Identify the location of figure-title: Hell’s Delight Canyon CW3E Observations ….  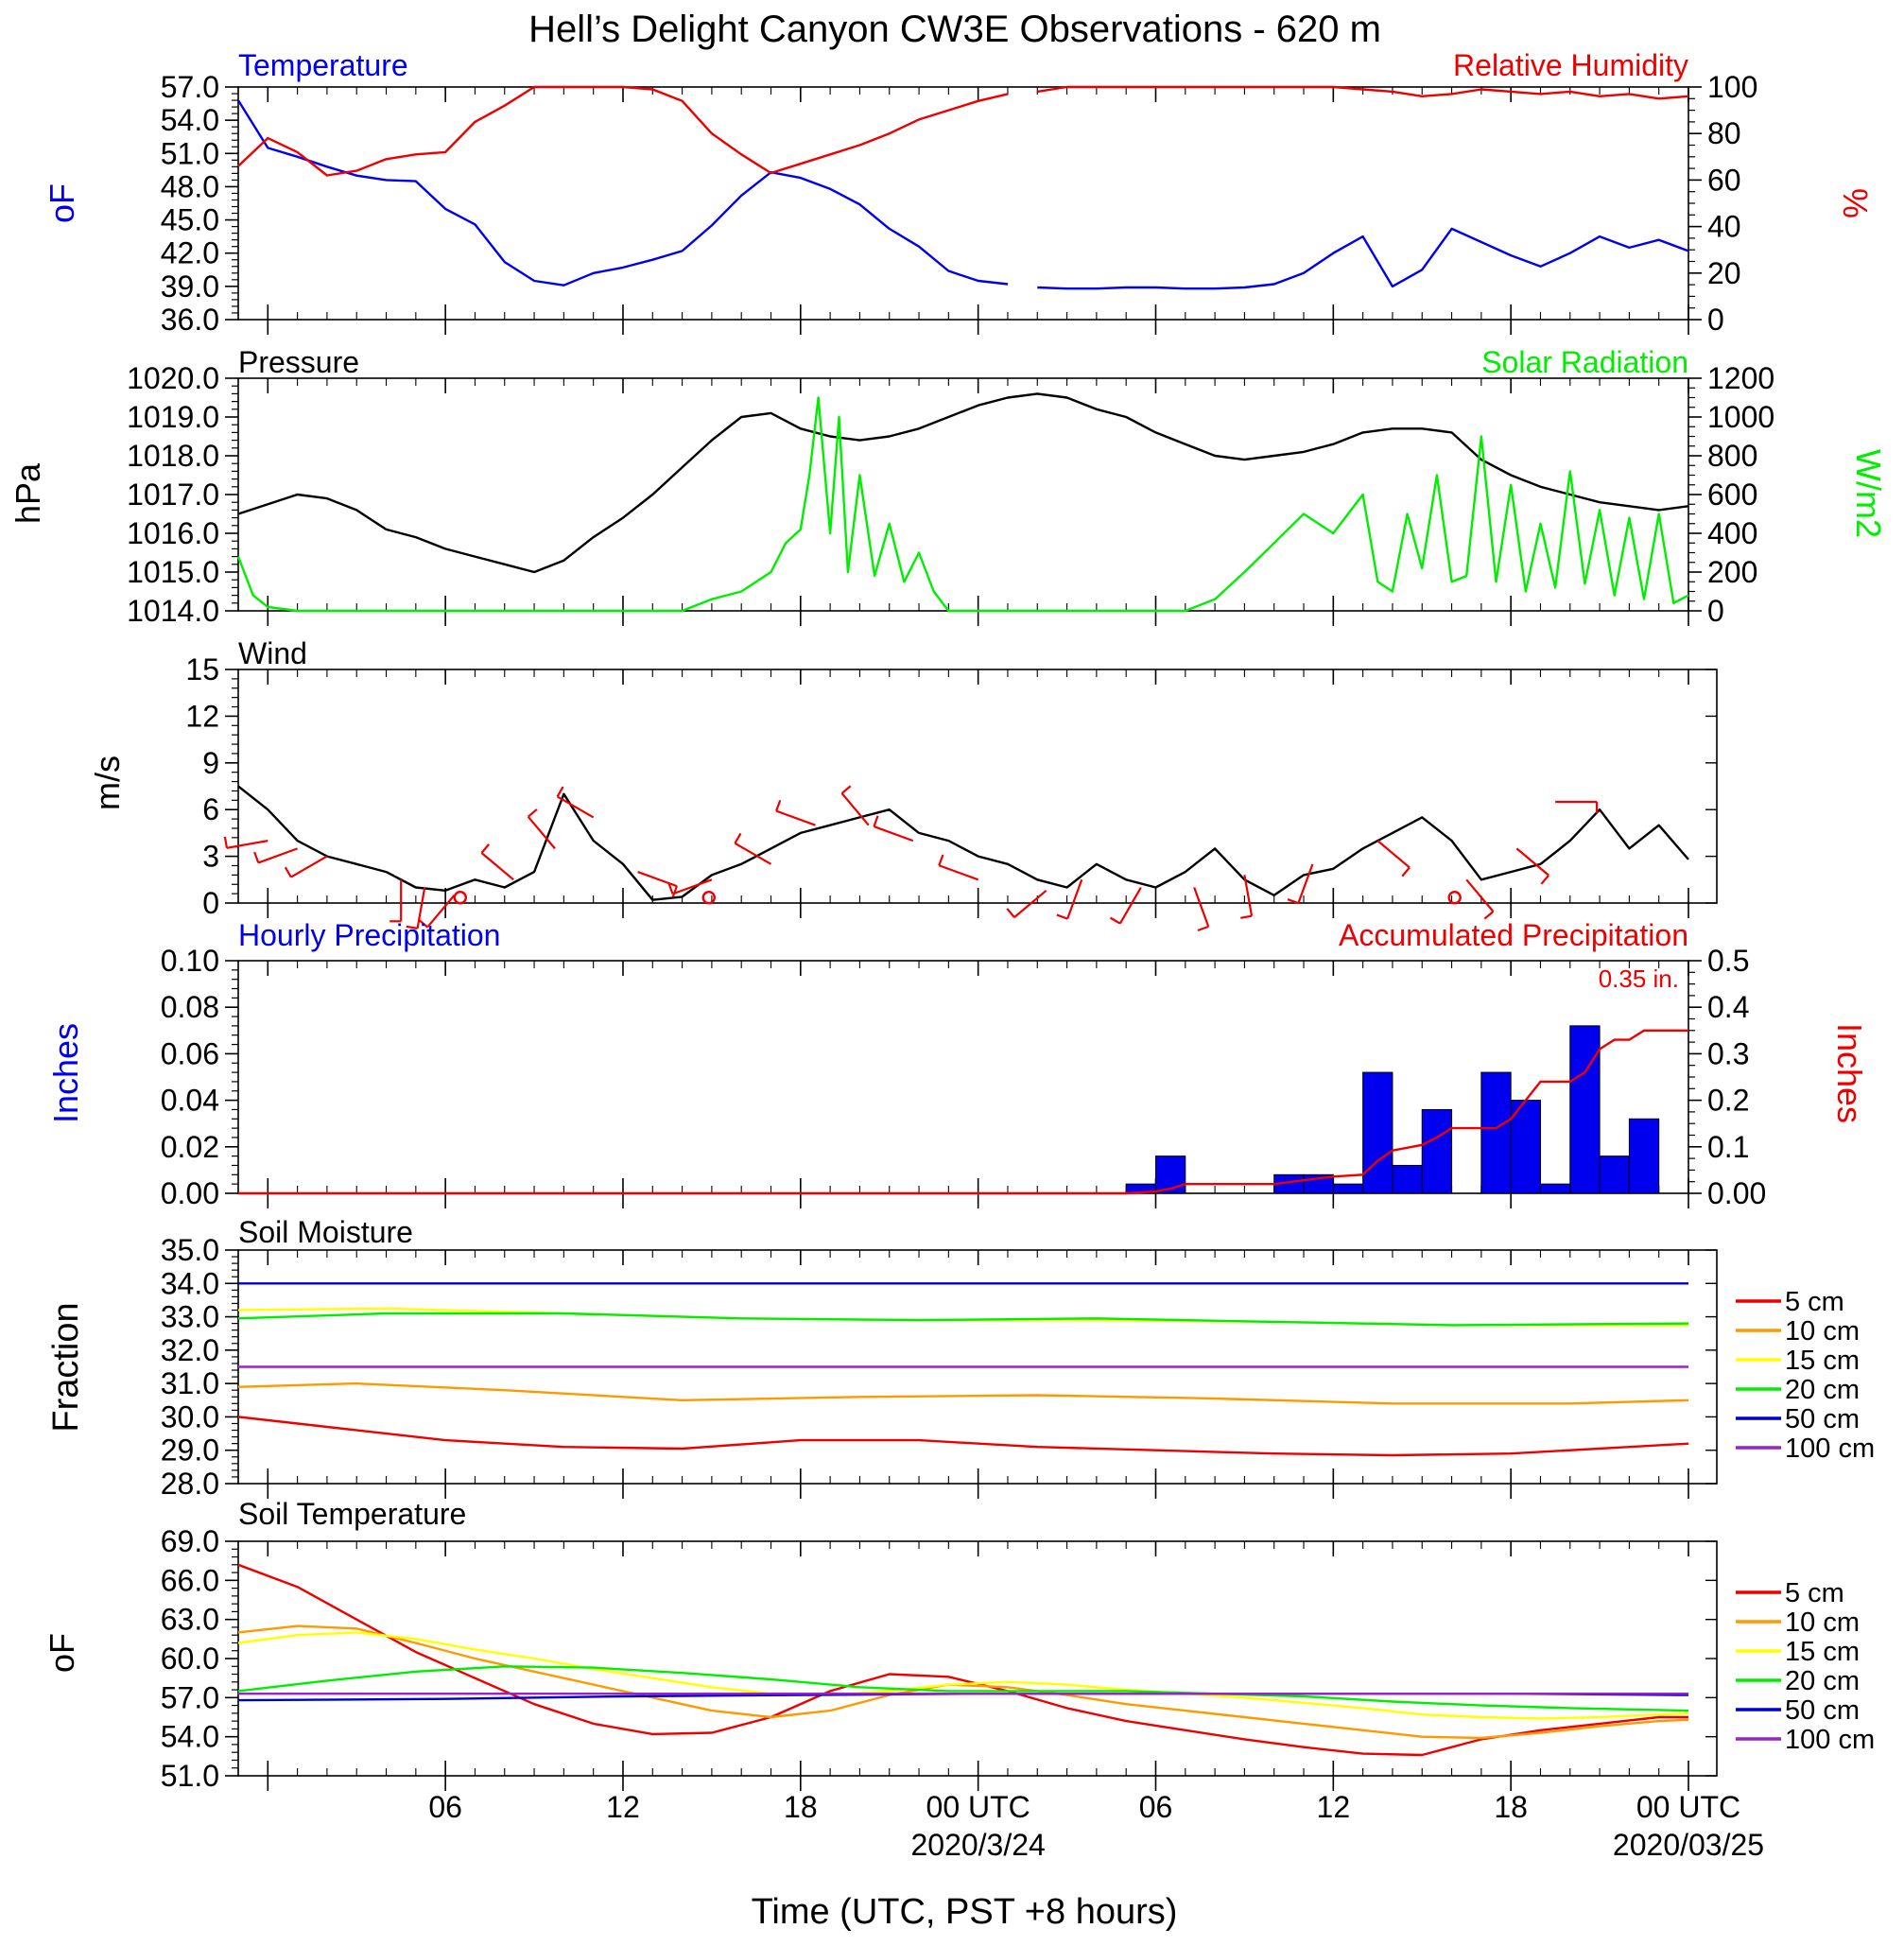
(955, 30).